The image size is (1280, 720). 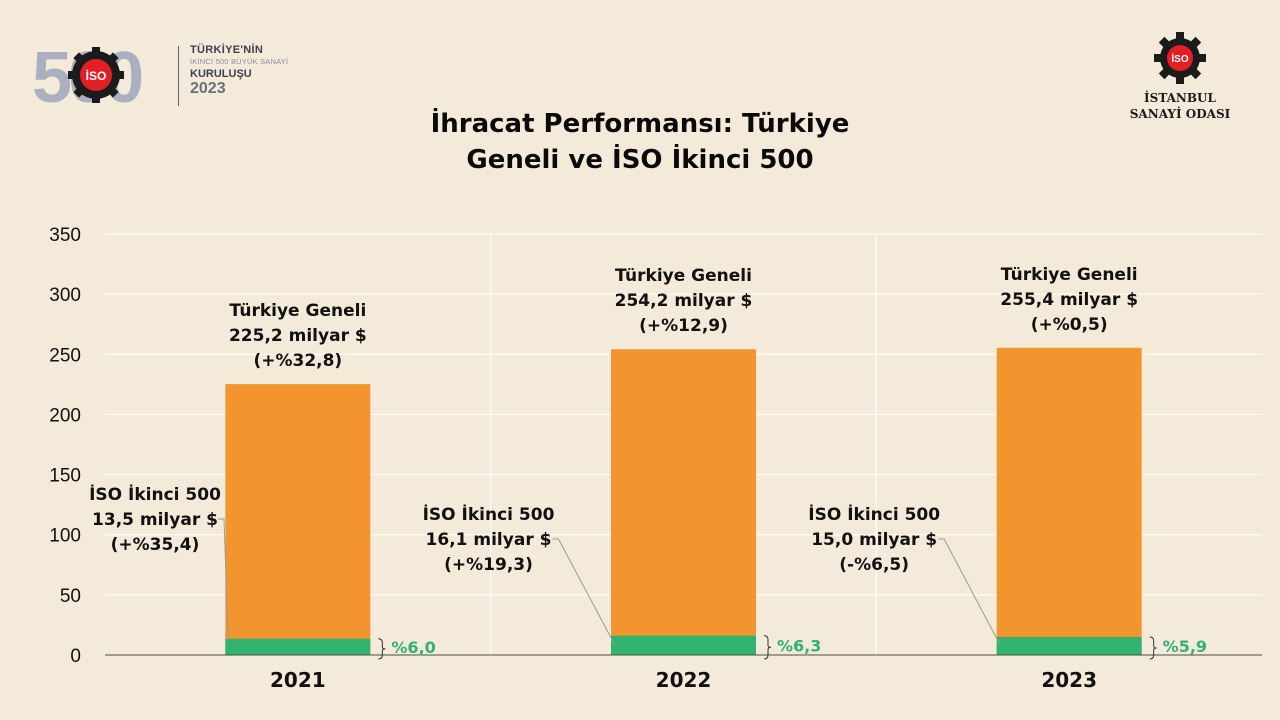 I want to click on logo-badge-text: İSO, so click(x=96, y=75).